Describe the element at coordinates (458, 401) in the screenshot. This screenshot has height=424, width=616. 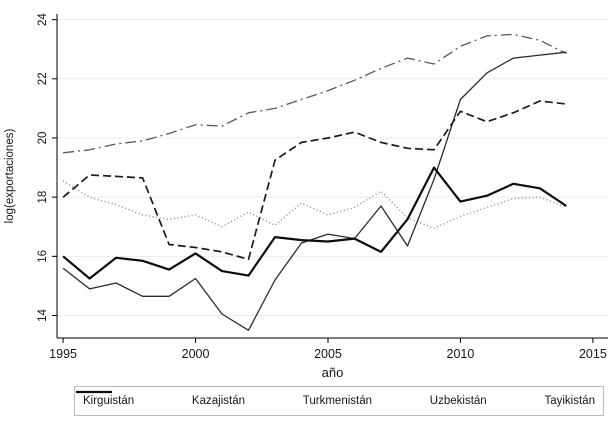
I see `legend-label: Uzbekistán` at that location.